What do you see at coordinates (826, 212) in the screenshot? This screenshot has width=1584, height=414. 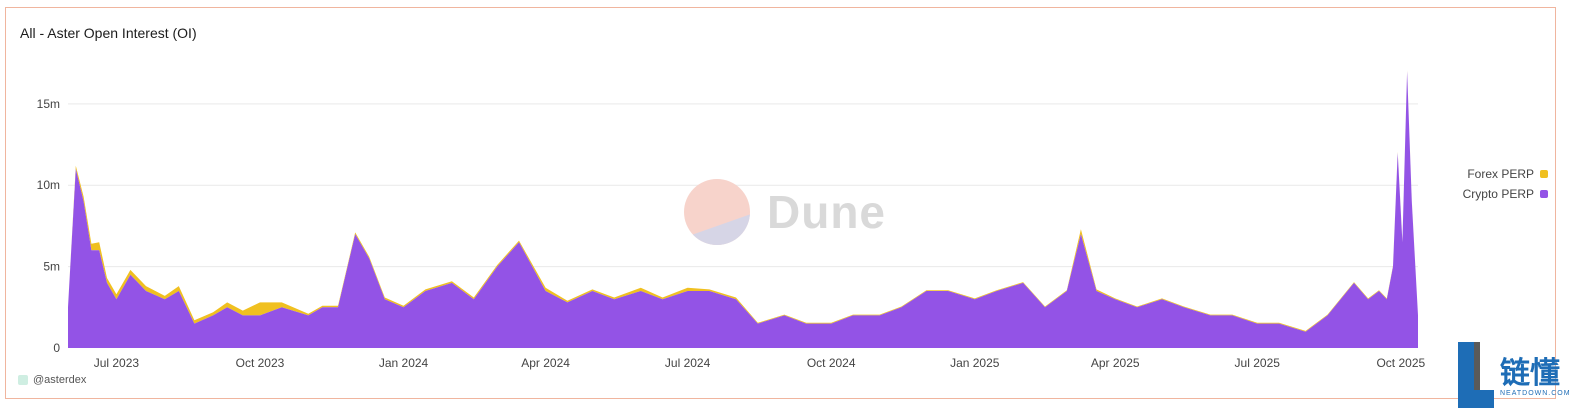 I see `watermark-text: Dune` at bounding box center [826, 212].